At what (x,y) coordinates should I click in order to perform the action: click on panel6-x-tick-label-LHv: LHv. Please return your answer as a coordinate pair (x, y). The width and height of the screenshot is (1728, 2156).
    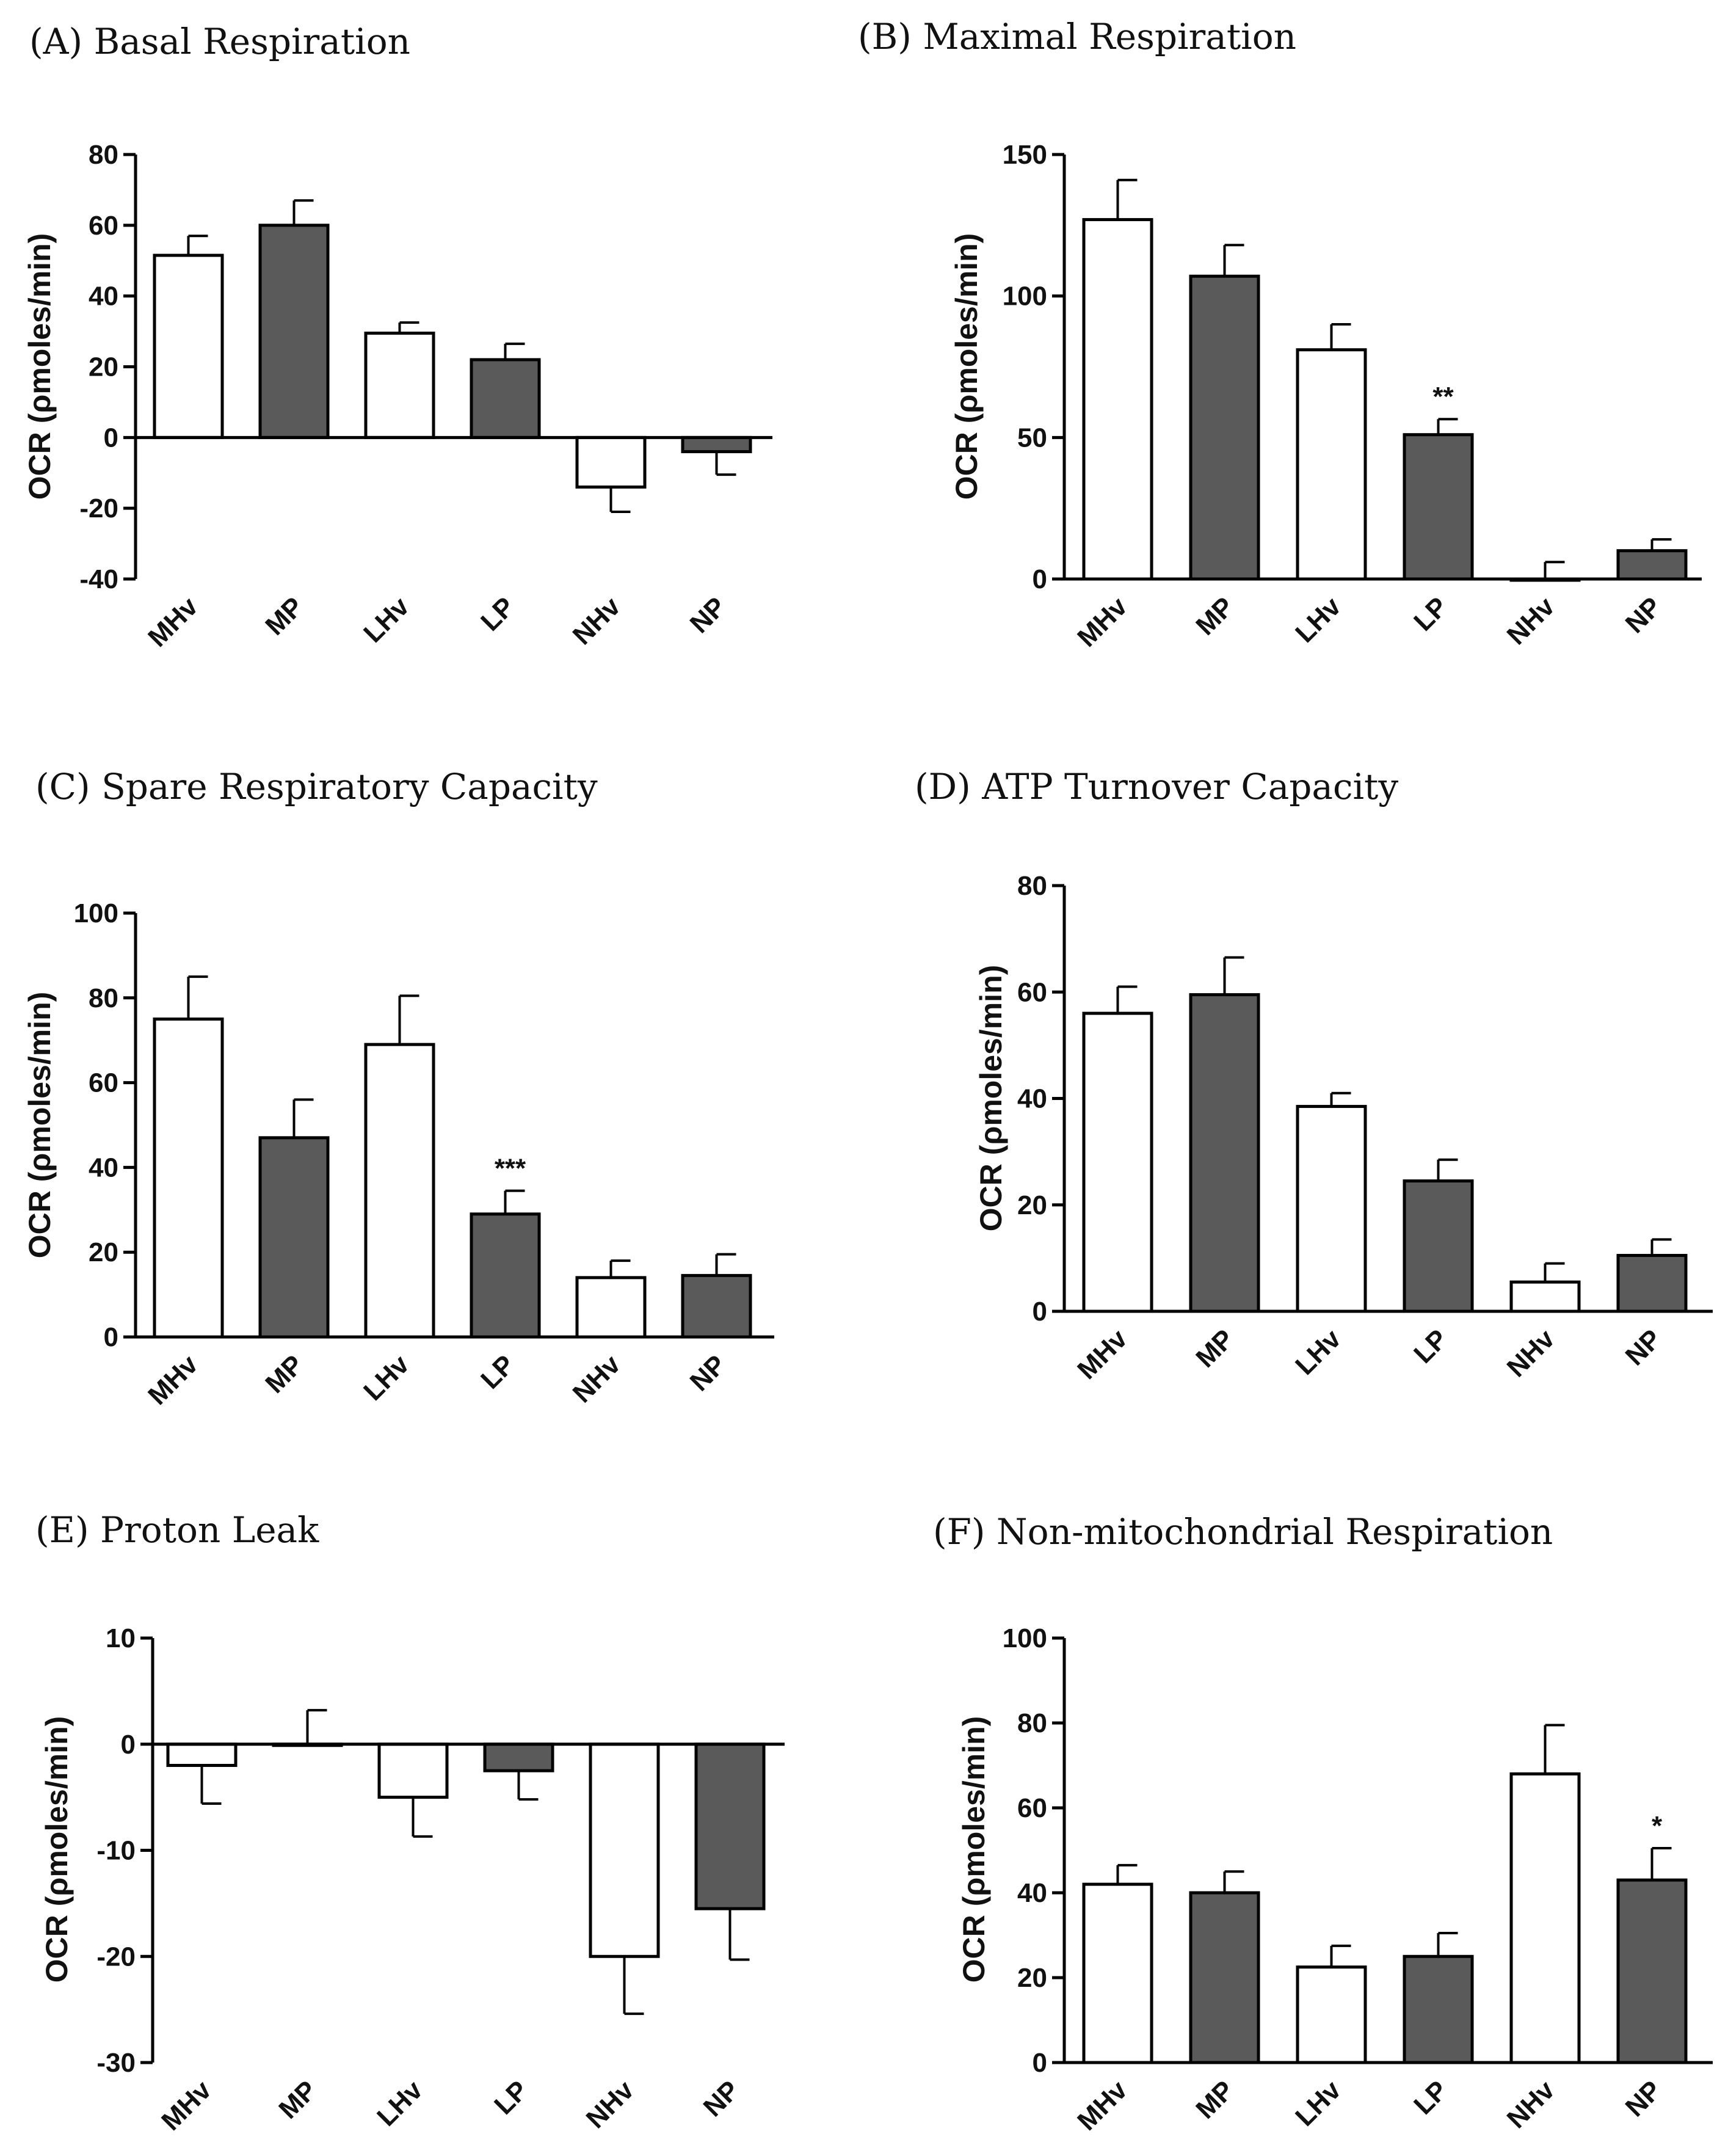
    Looking at the image, I should click on (1318, 2103).